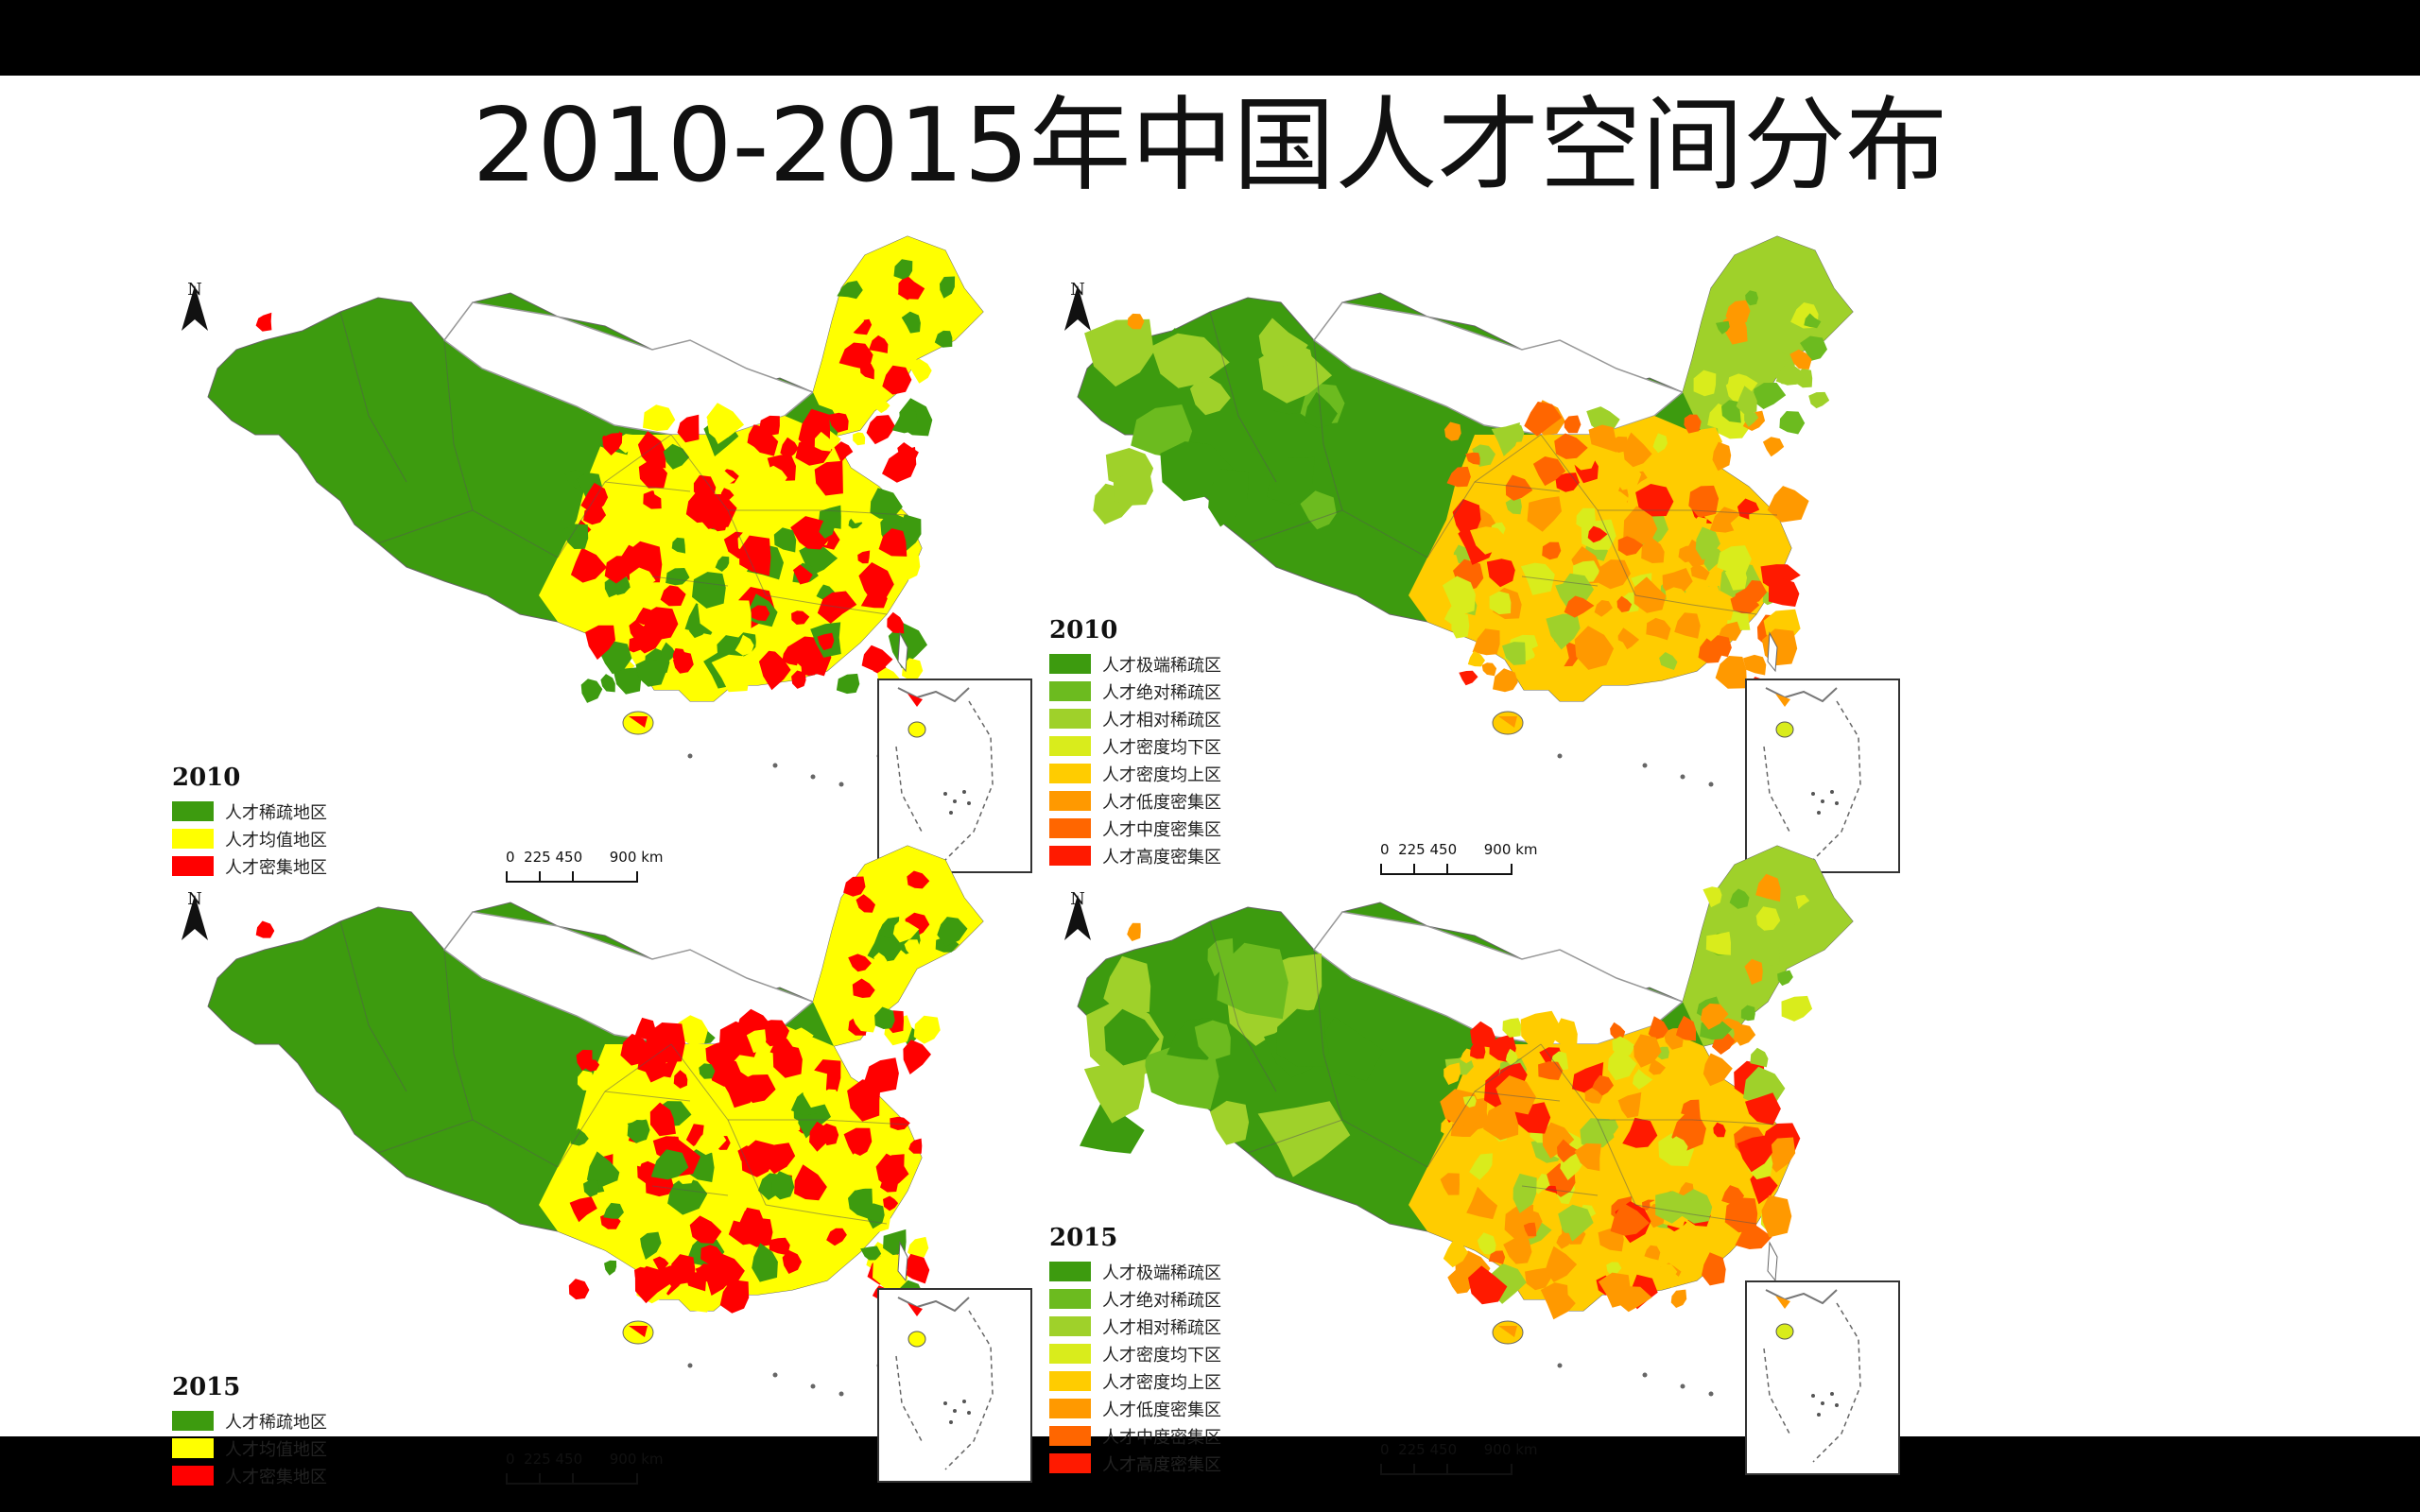  I want to click on map-legend: 2015 人才稀疏地区 人才均值地区 人才密集地区, so click(249, 1431).